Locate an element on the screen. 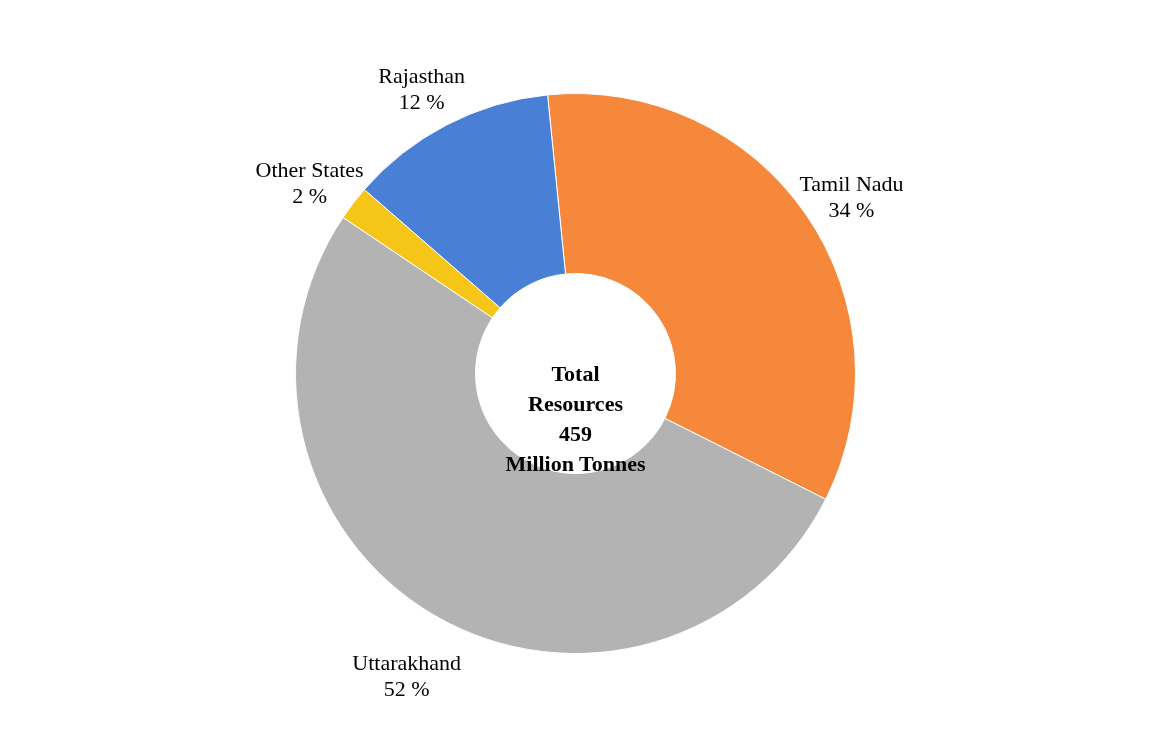  slice-label: Other States is located at coordinates (309, 169).